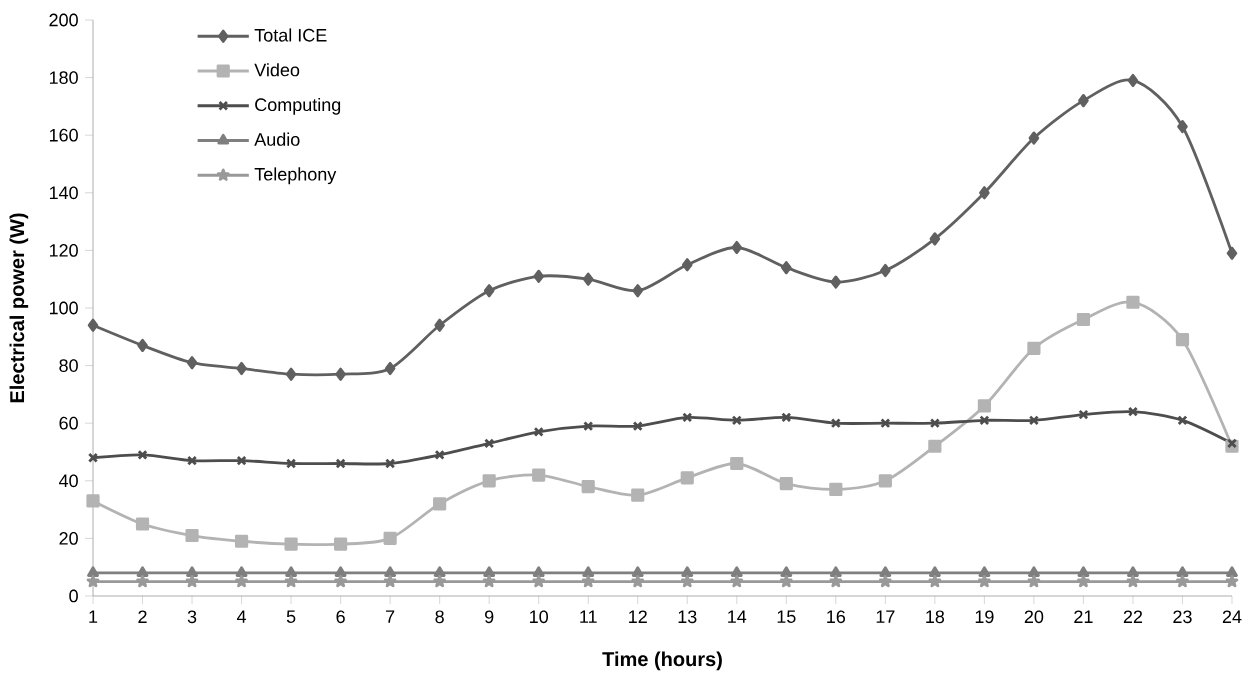  Describe the element at coordinates (241, 616) in the screenshot. I see `x-tick-label: 4` at that location.